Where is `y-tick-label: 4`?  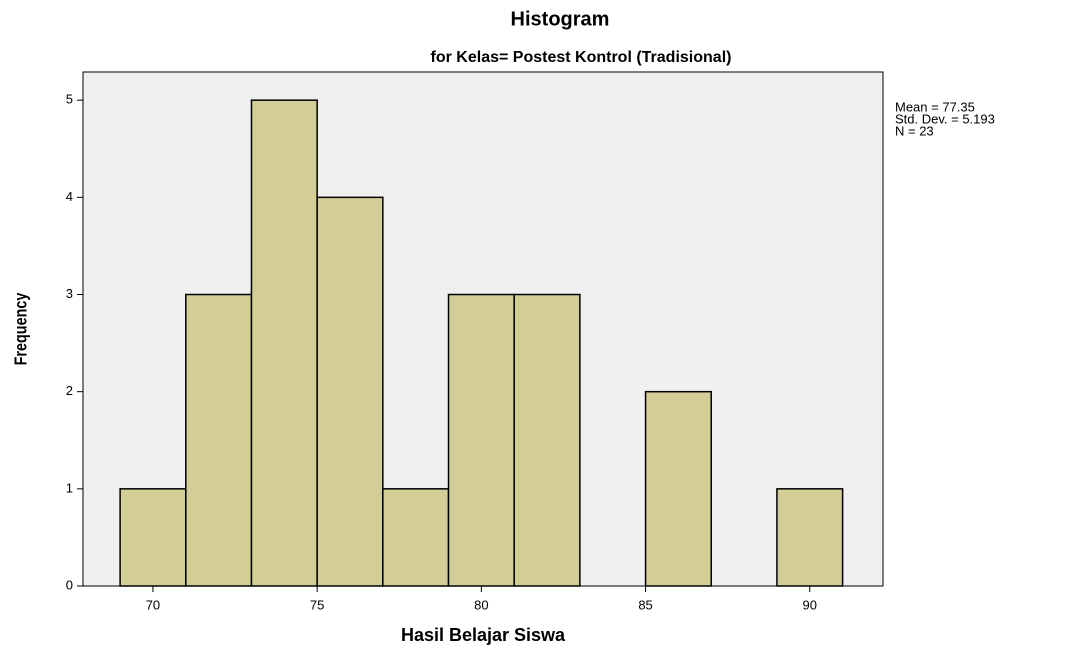
y-tick-label: 4 is located at coordinates (69, 196).